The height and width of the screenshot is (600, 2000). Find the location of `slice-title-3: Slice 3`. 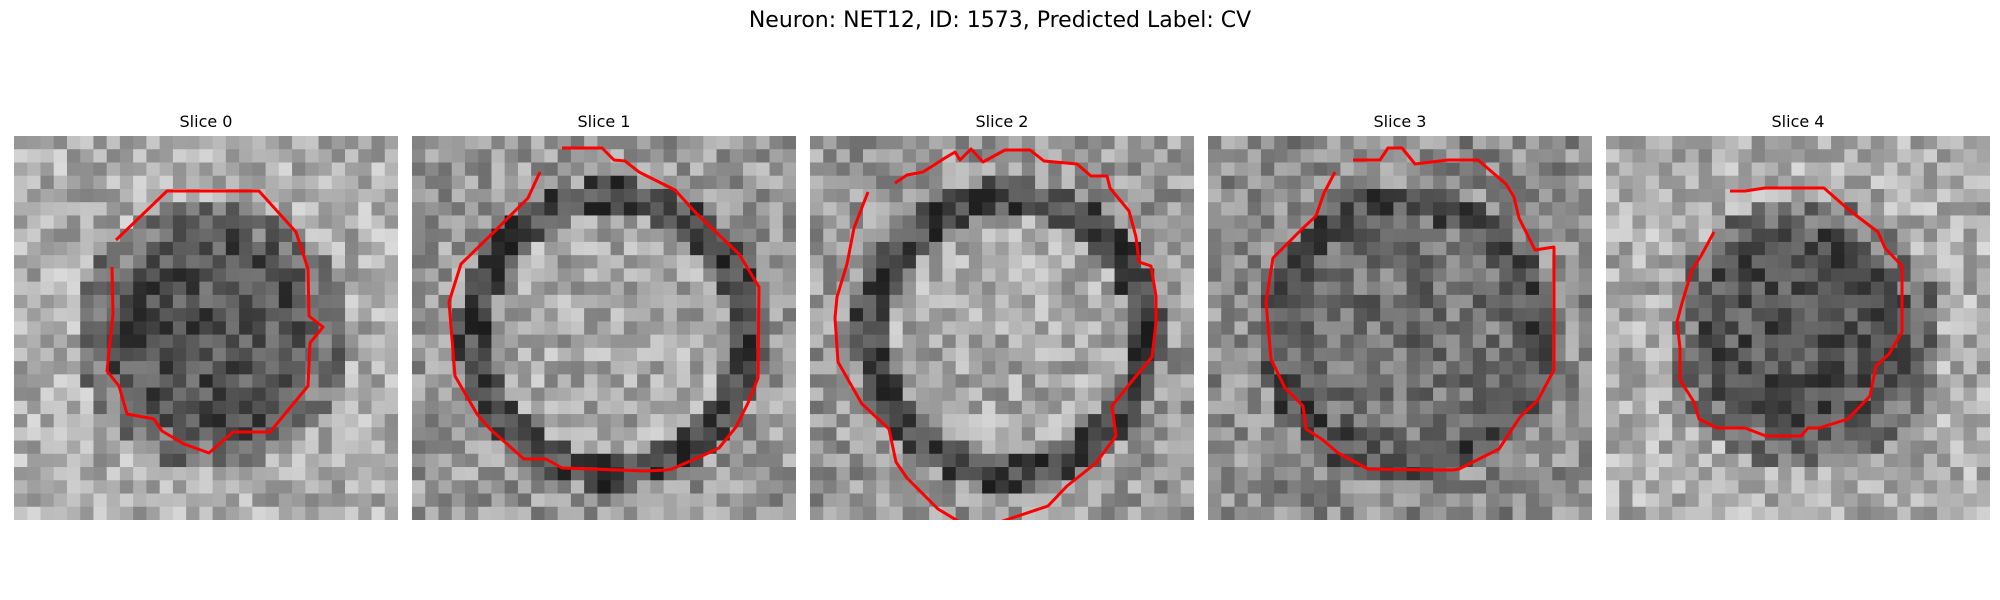

slice-title-3: Slice 3 is located at coordinates (1400, 121).